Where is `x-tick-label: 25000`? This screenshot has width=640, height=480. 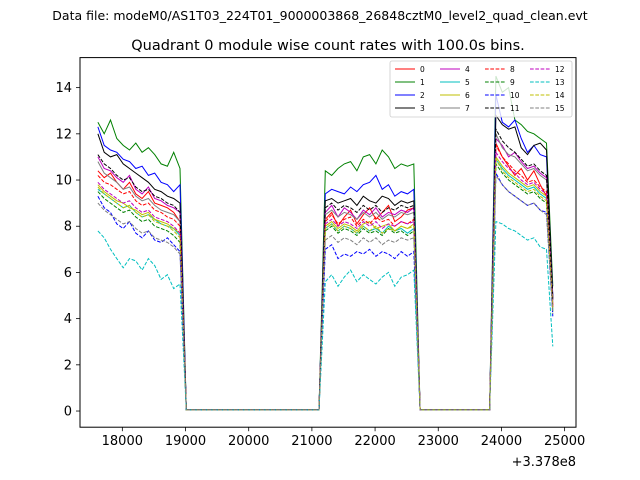
x-tick-label: 25000 is located at coordinates (564, 441).